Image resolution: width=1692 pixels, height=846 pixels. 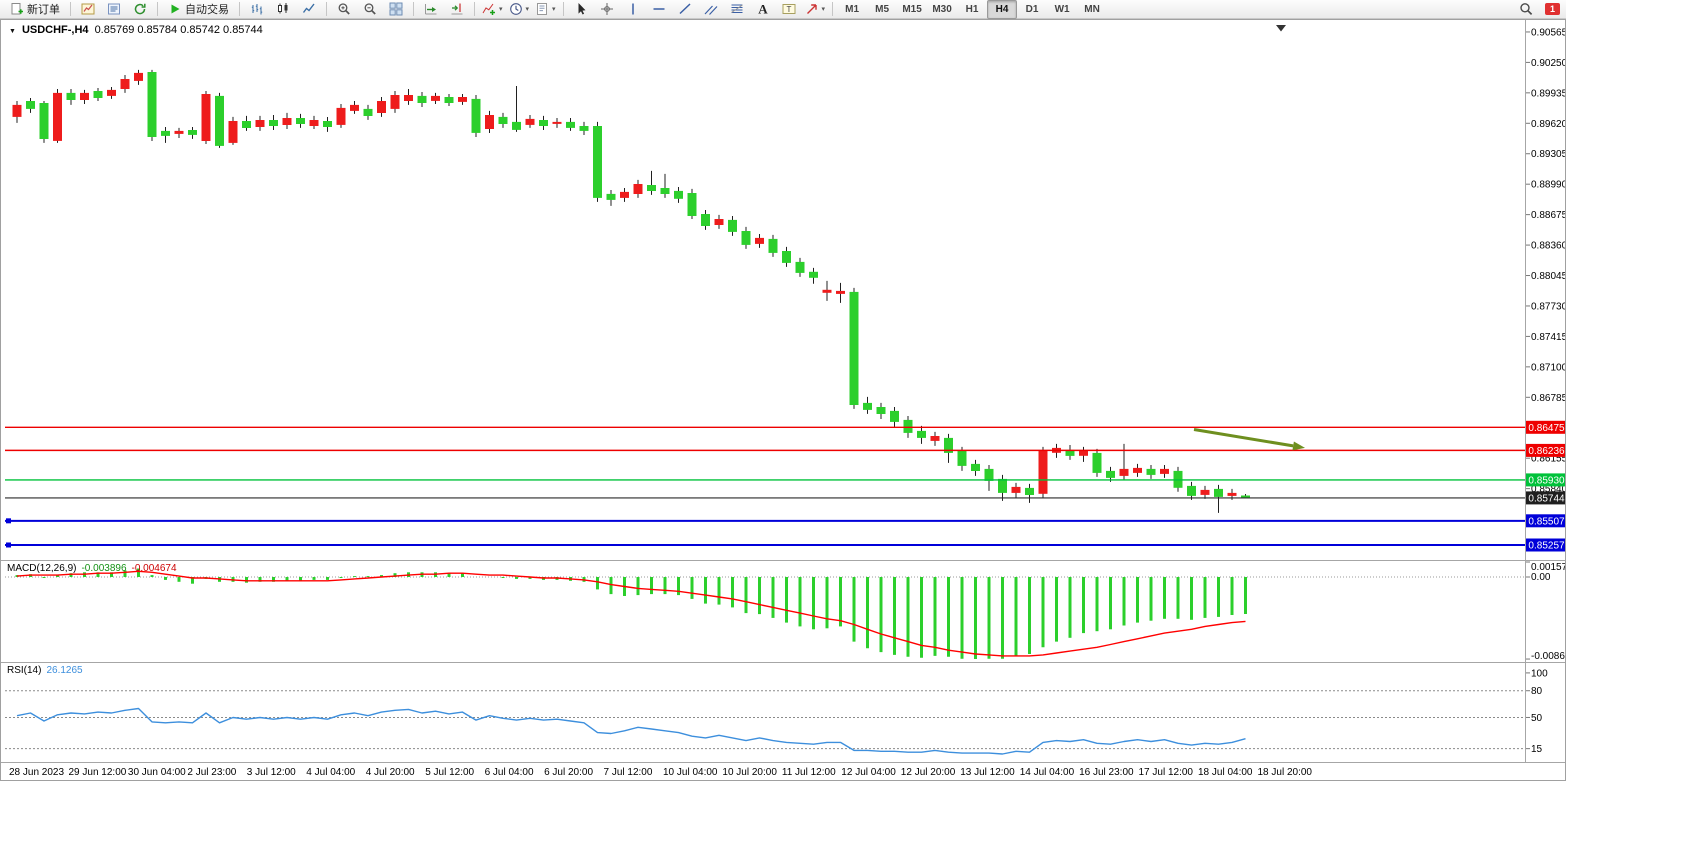 What do you see at coordinates (1106, 772) in the screenshot?
I see `svg-text: 16 Jul 23:00` at bounding box center [1106, 772].